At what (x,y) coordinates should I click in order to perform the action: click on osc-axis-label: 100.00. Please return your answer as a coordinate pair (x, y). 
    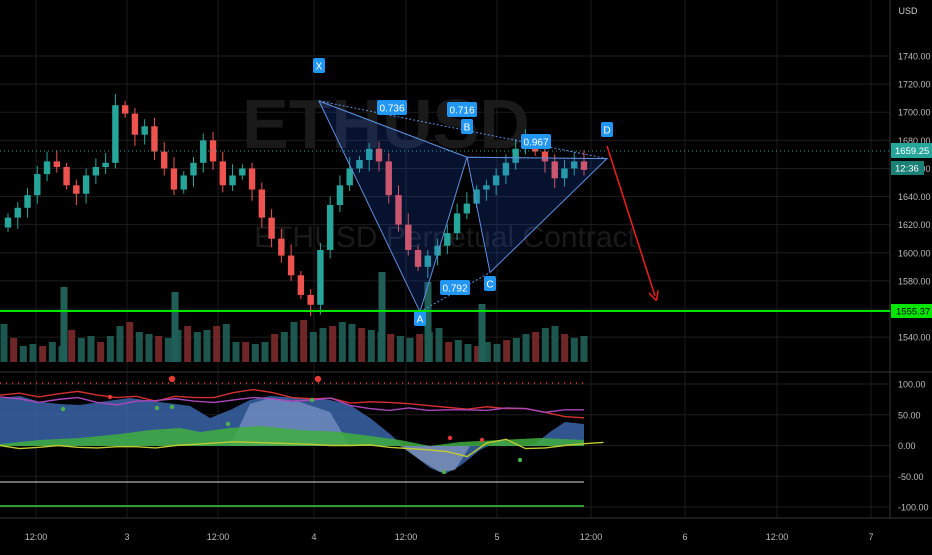
    Looking at the image, I should click on (912, 385).